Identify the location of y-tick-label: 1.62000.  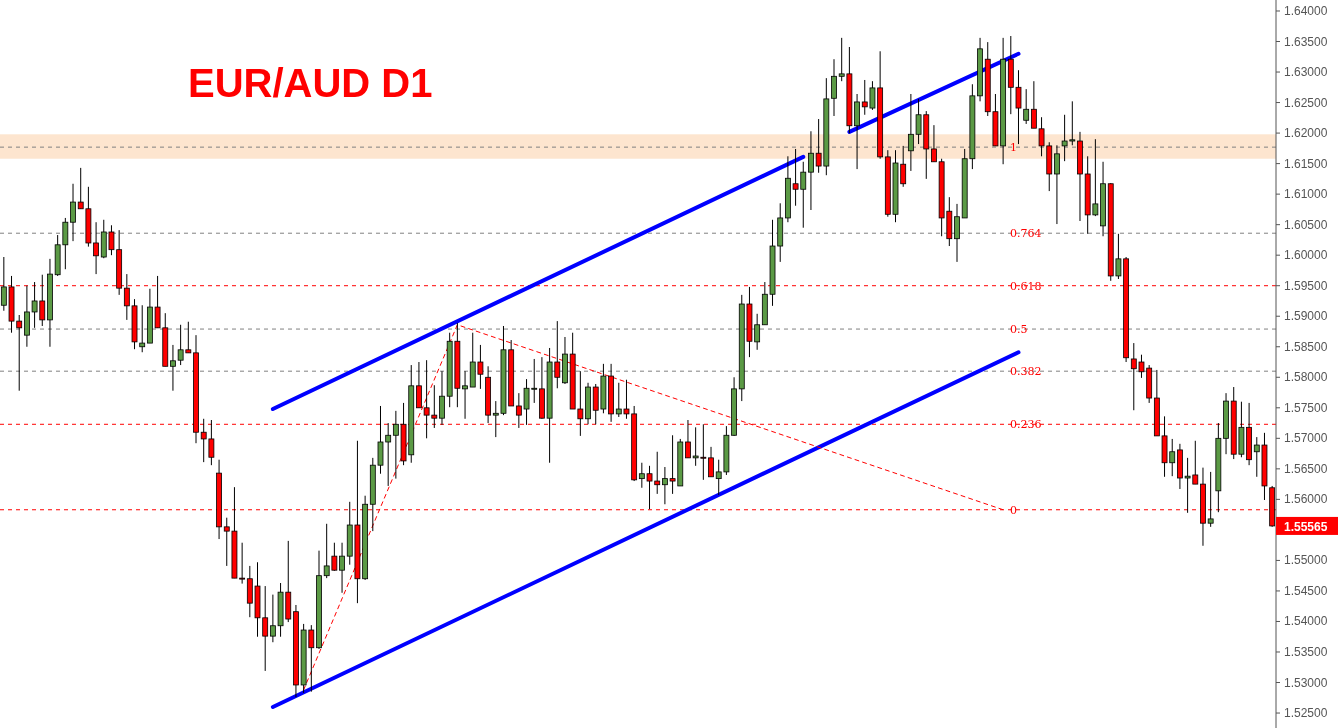
(1306, 133).